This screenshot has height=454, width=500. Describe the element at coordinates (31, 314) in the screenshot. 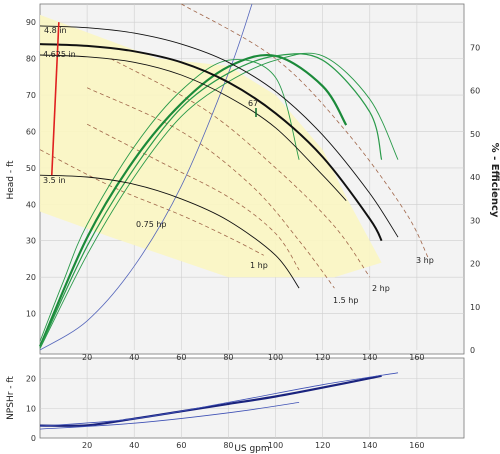

I see `y-tick-label: 10` at that location.